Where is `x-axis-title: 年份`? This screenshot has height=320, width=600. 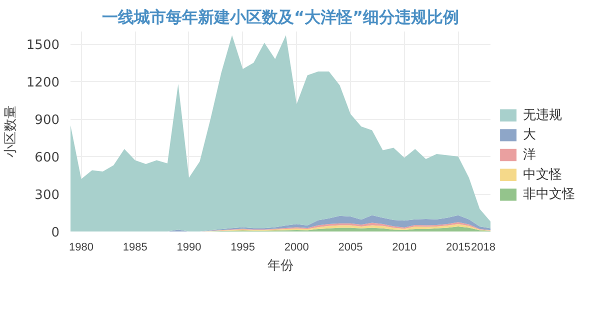 x-axis-title: 年份 is located at coordinates (281, 266).